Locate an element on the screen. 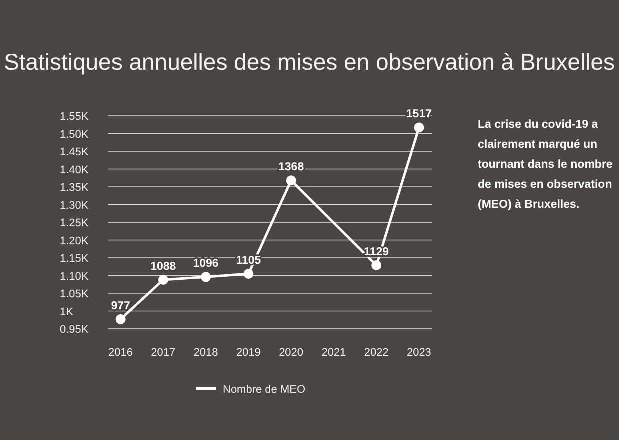 This screenshot has height=440, width=619. y-tick-label: 1.40K is located at coordinates (75, 170).